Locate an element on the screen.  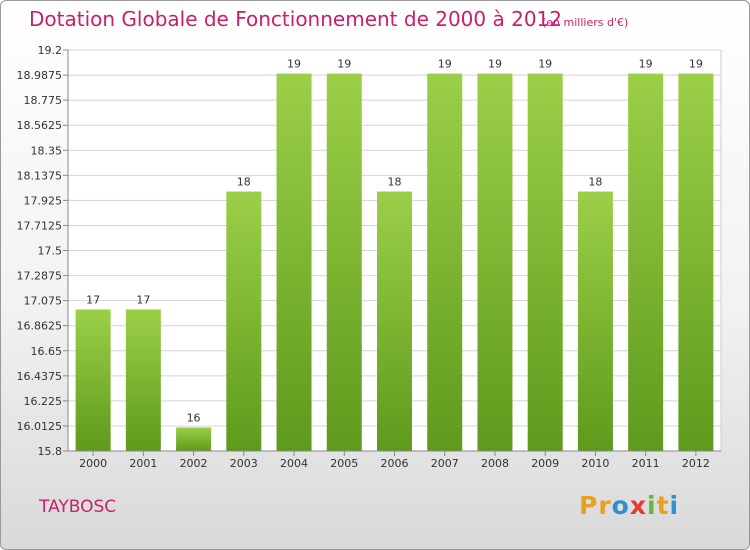
x-tick-label: 2010 is located at coordinates (595, 463).